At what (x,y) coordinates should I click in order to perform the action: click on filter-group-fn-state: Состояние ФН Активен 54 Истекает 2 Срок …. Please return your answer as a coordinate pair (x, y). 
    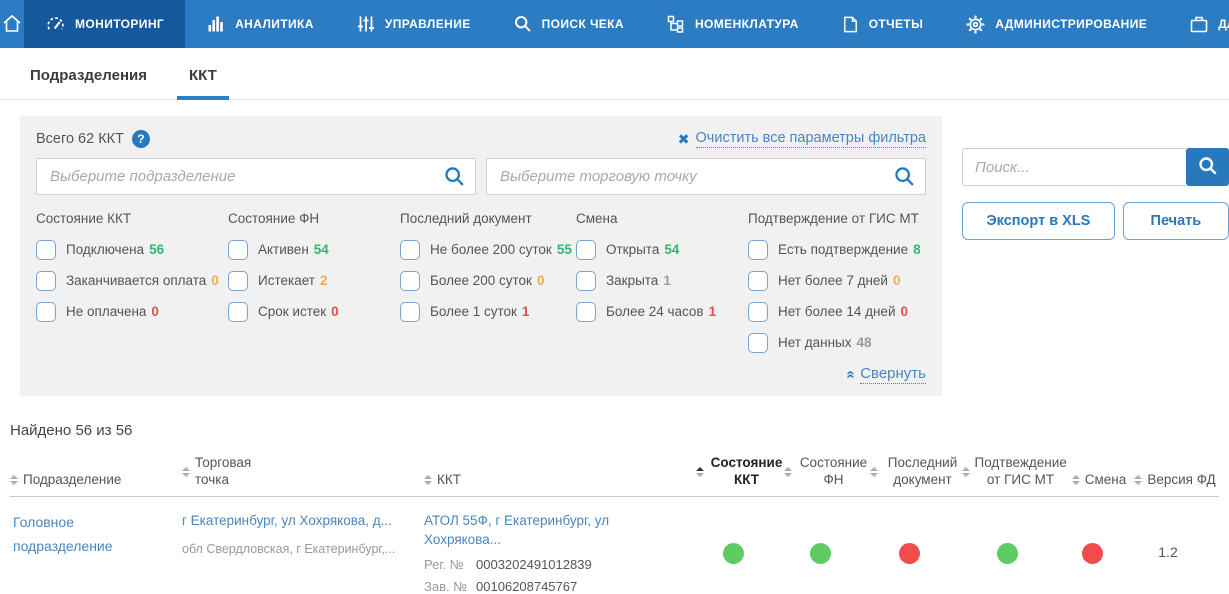
    Looking at the image, I should click on (314, 287).